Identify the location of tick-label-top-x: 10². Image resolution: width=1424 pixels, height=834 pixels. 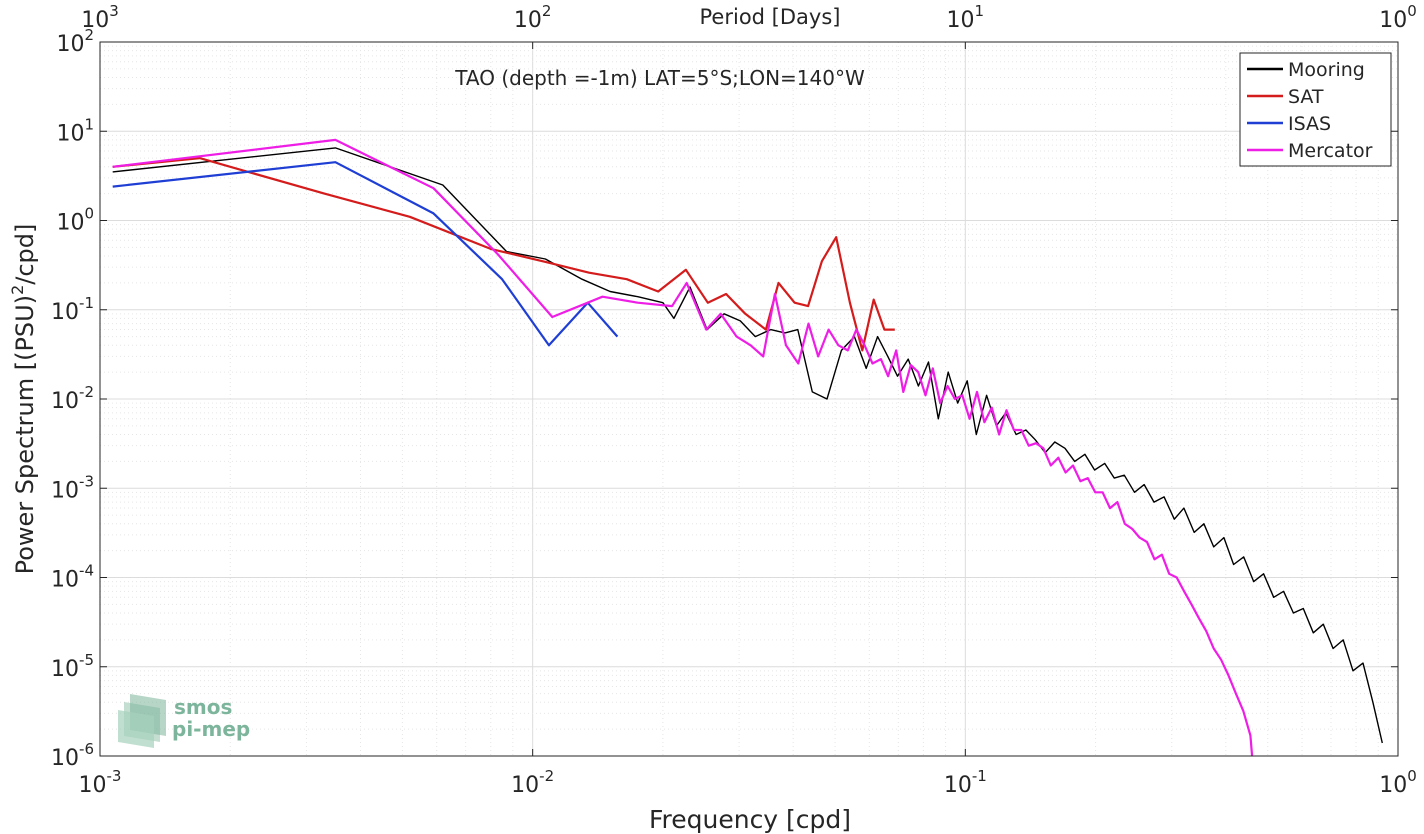
(533, 17).